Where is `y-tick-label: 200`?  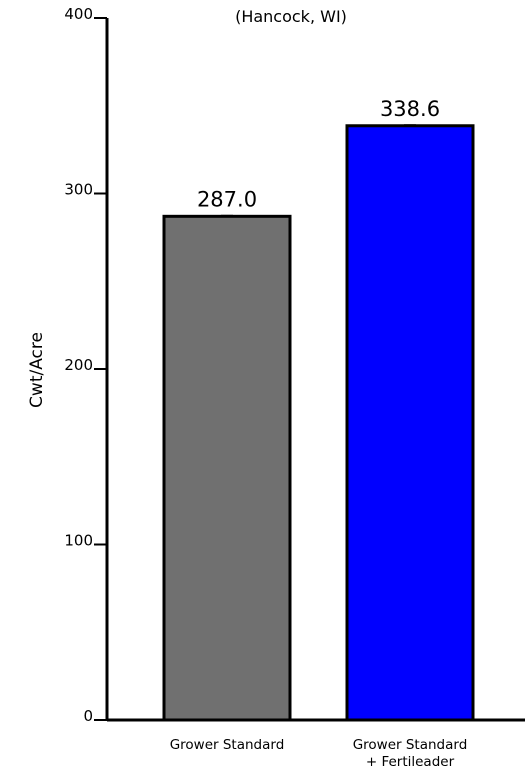
y-tick-label: 200 is located at coordinates (78, 365).